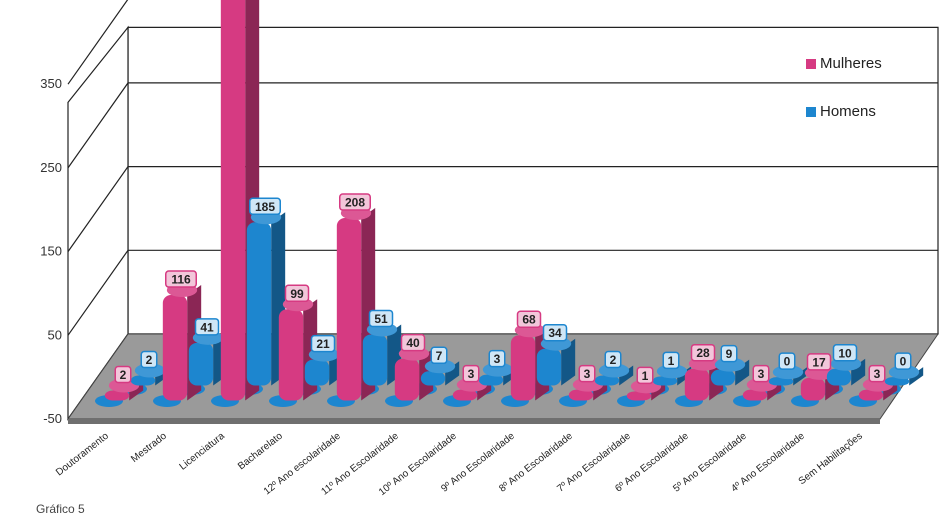  I want to click on data-label: 34, so click(555, 333).